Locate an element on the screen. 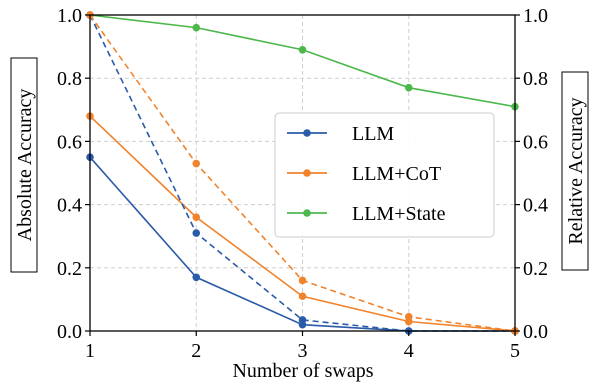 Image resolution: width=597 pixels, height=383 pixels. y-tick-label-right: 0.2 is located at coordinates (535, 269).